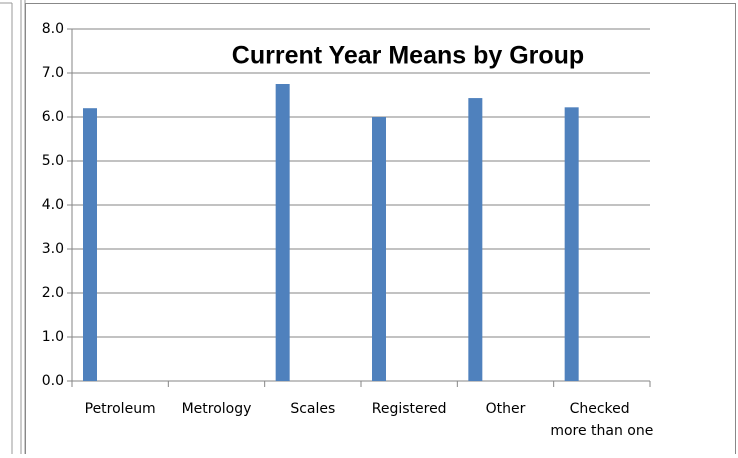 This screenshot has width=738, height=458. I want to click on y-tick-label: 7.0, so click(53, 73).